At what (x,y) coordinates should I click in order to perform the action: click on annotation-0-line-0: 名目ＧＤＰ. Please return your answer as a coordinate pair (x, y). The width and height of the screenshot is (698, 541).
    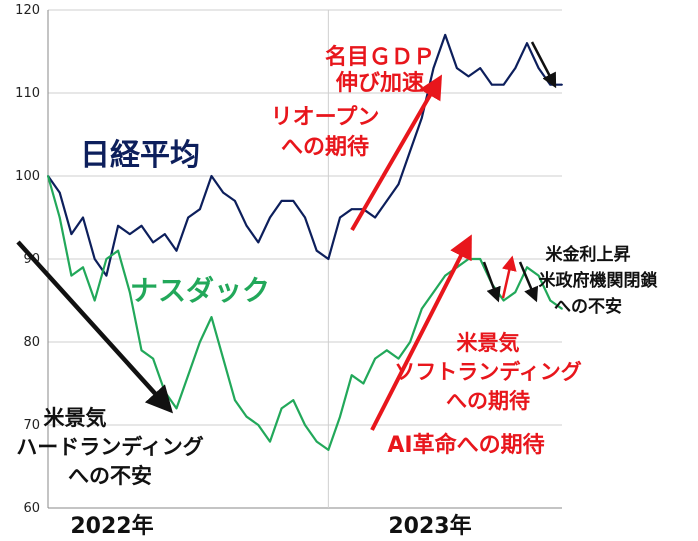
    Looking at the image, I should click on (380, 57).